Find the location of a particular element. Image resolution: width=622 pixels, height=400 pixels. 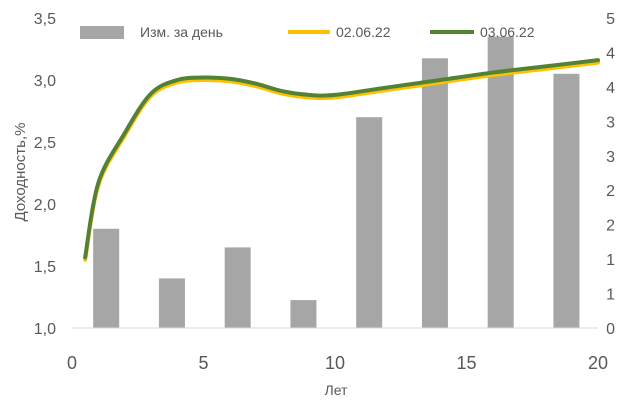

x-tick-label: 15 is located at coordinates (466, 363).